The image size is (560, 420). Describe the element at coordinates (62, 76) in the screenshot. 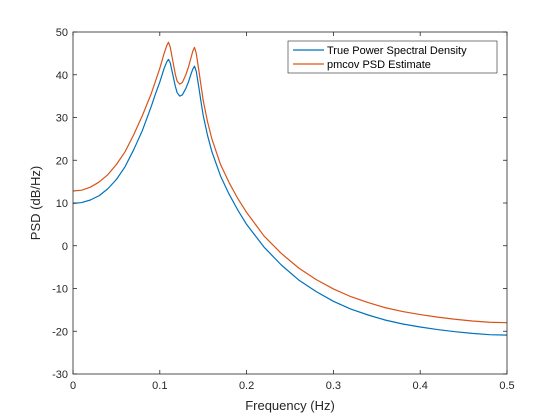

I see `y-tick-label: 40` at that location.